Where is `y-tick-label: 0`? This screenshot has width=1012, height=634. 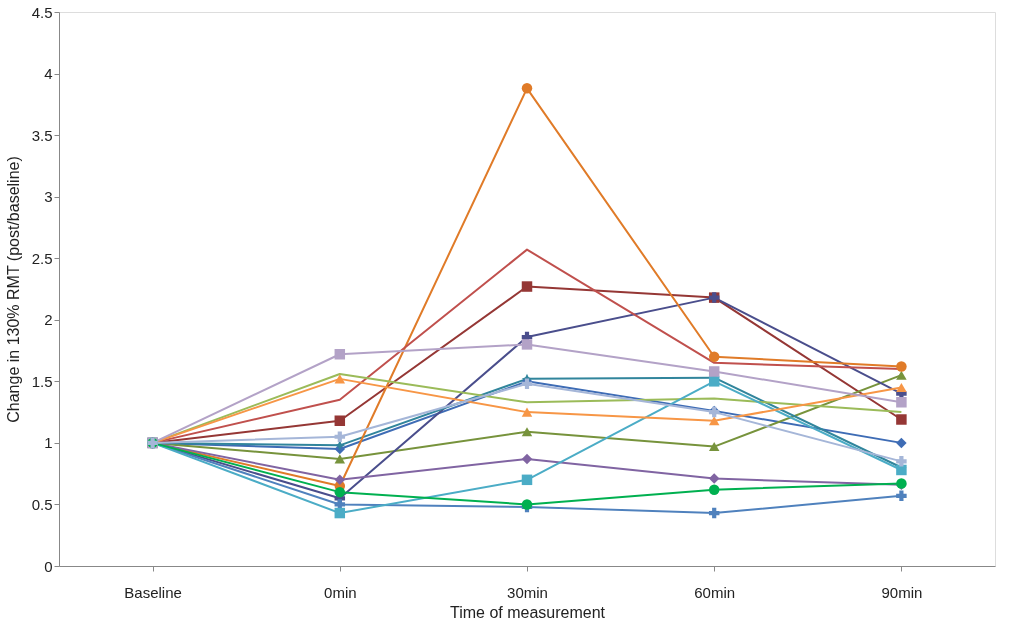
y-tick-label: 0 is located at coordinates (48, 566).